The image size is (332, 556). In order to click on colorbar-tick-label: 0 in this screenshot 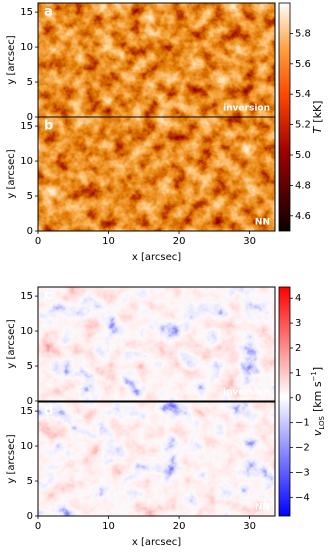, I will do `click(298, 398)`.